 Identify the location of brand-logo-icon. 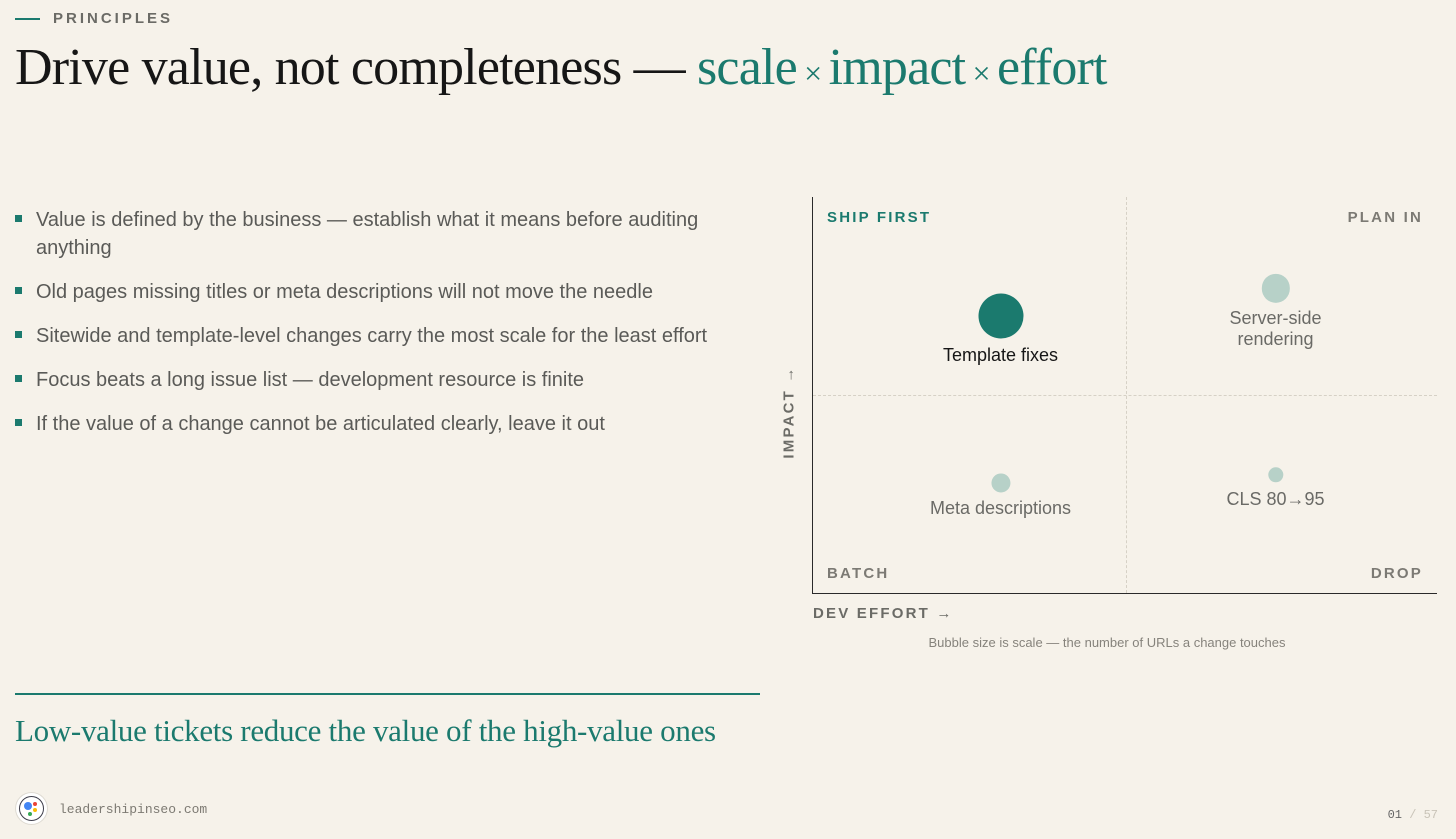
(31, 808).